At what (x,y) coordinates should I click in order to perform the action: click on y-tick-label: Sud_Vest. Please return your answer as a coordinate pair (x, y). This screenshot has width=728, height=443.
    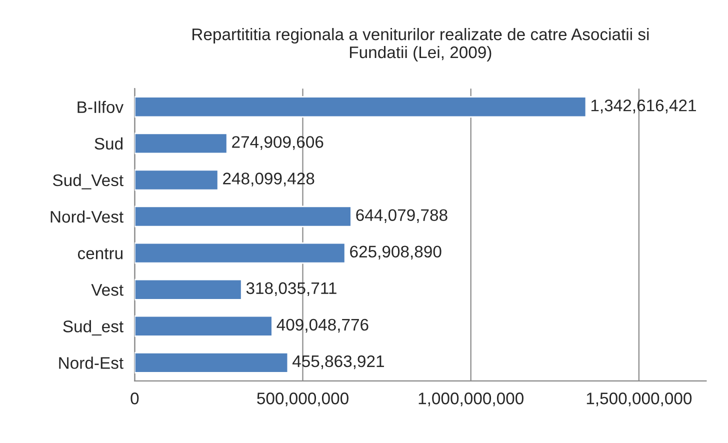
    Looking at the image, I should click on (88, 182).